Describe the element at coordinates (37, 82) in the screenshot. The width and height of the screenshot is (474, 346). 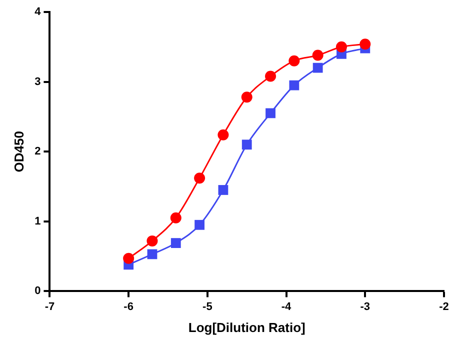
I see `y-tick-label: 3` at that location.